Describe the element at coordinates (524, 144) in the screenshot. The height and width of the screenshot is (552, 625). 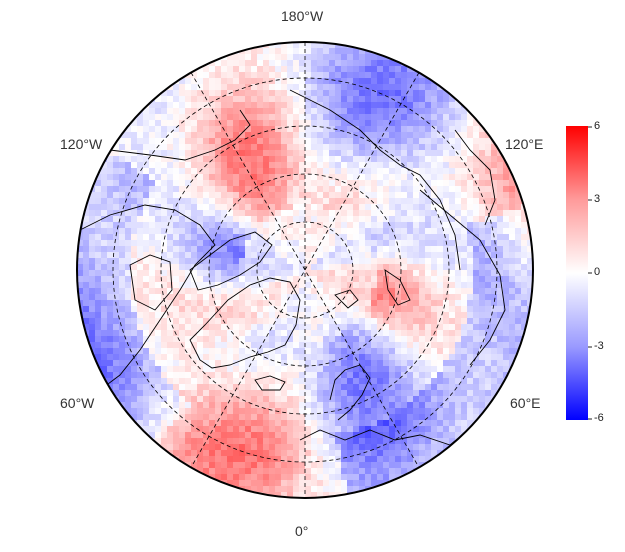
I see `lon-label-120e: 120°E` at that location.